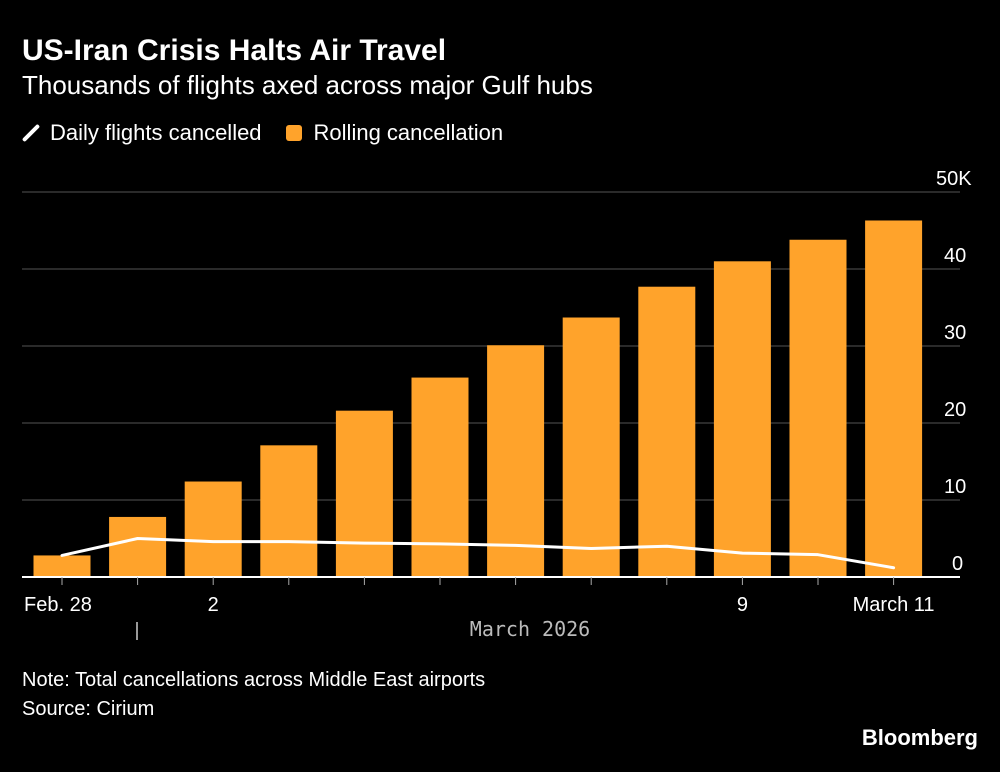 This screenshot has width=1000, height=772. I want to click on legend-item-bar: Rolling cancellation, so click(394, 133).